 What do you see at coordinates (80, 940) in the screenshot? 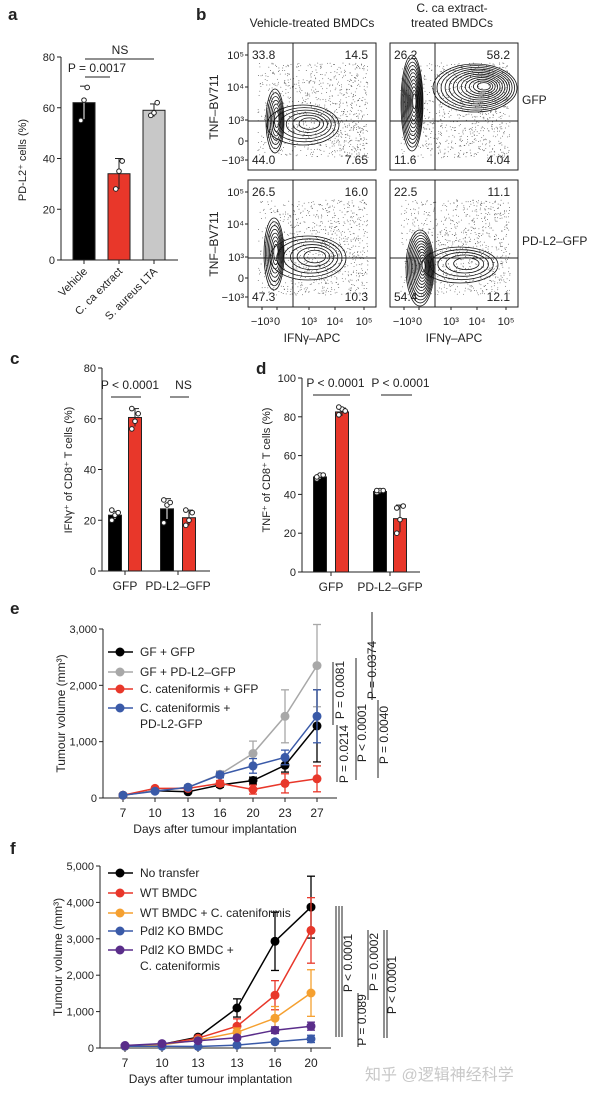
I see `y-tick-label: 3,000` at bounding box center [80, 940].